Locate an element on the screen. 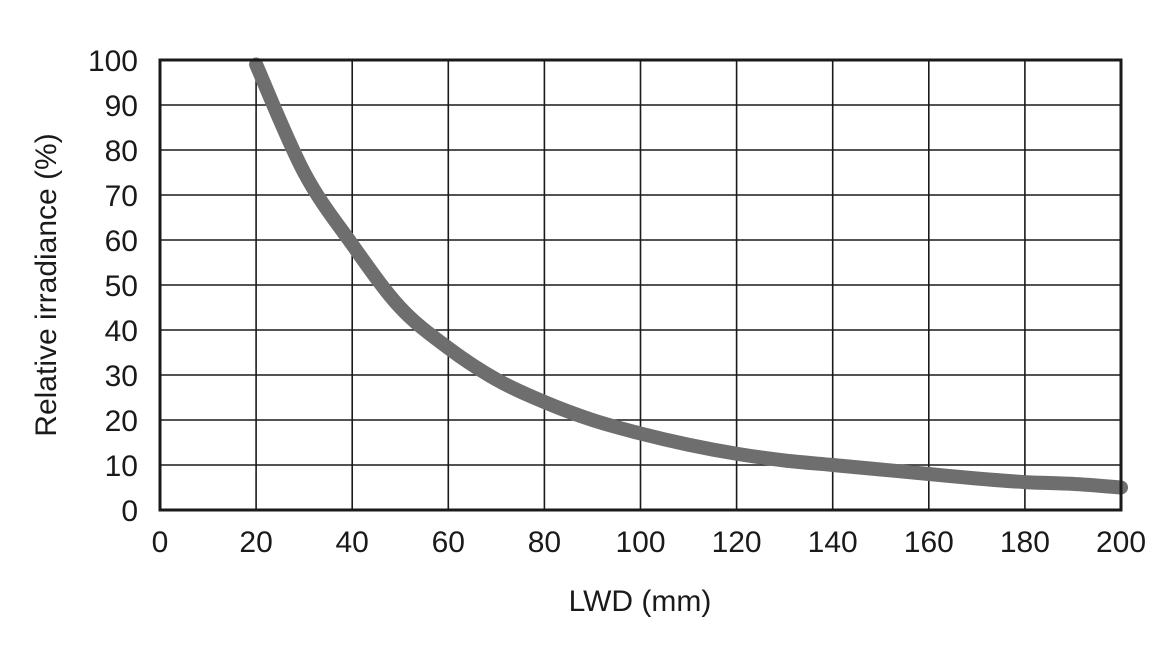  y-tick-label: 90 is located at coordinates (121, 106).